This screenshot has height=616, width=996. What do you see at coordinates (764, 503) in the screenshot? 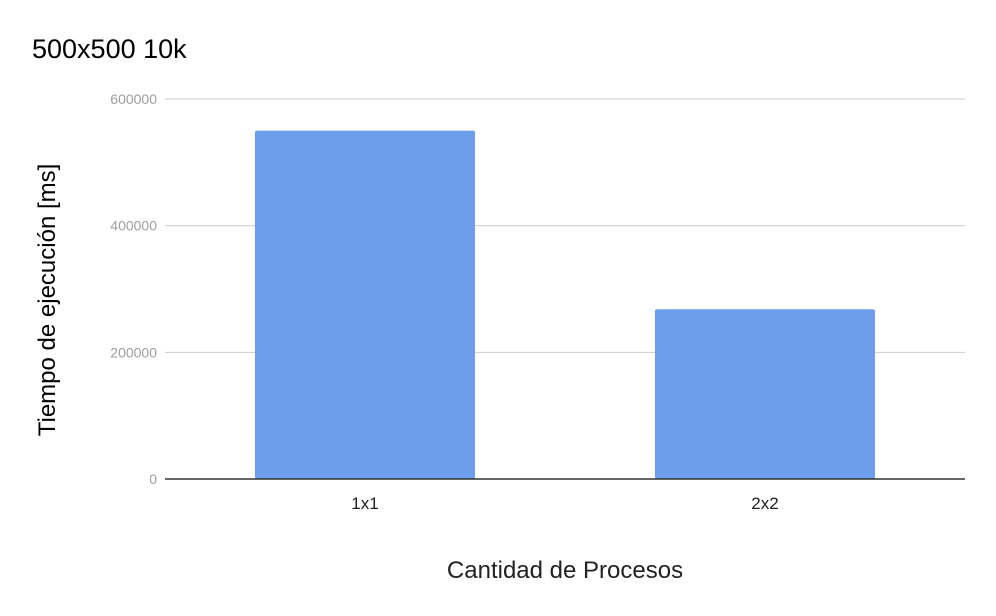
I see `x-tick-label: 2x2` at bounding box center [764, 503].